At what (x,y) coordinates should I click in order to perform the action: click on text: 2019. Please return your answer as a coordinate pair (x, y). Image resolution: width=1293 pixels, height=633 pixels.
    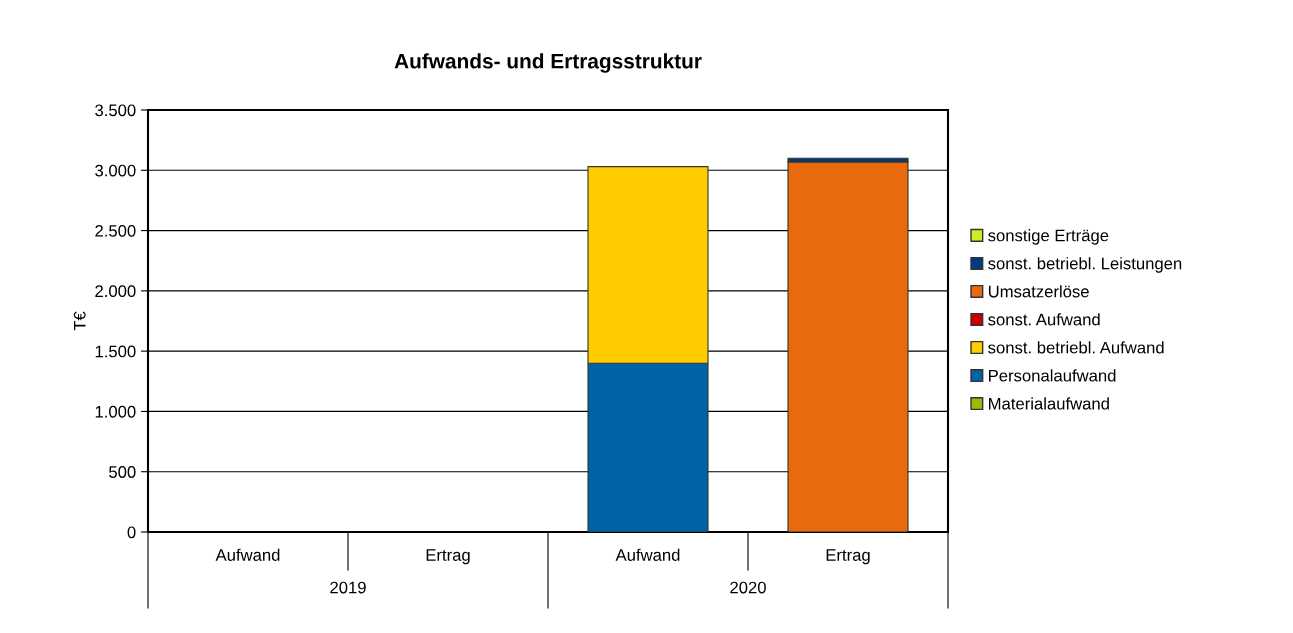
    Looking at the image, I should click on (348, 587).